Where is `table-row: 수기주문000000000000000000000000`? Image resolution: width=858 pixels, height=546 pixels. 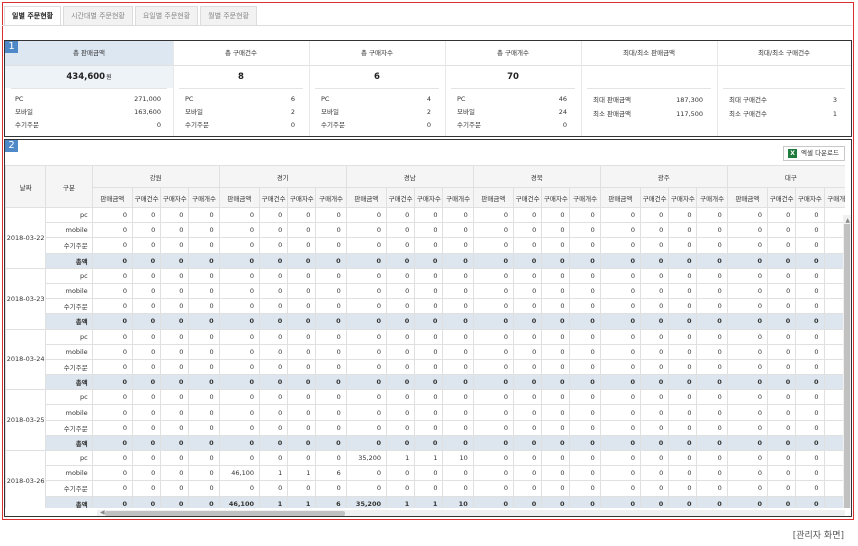
table-row: 수기주문000000000000000000000000 is located at coordinates (425, 427).